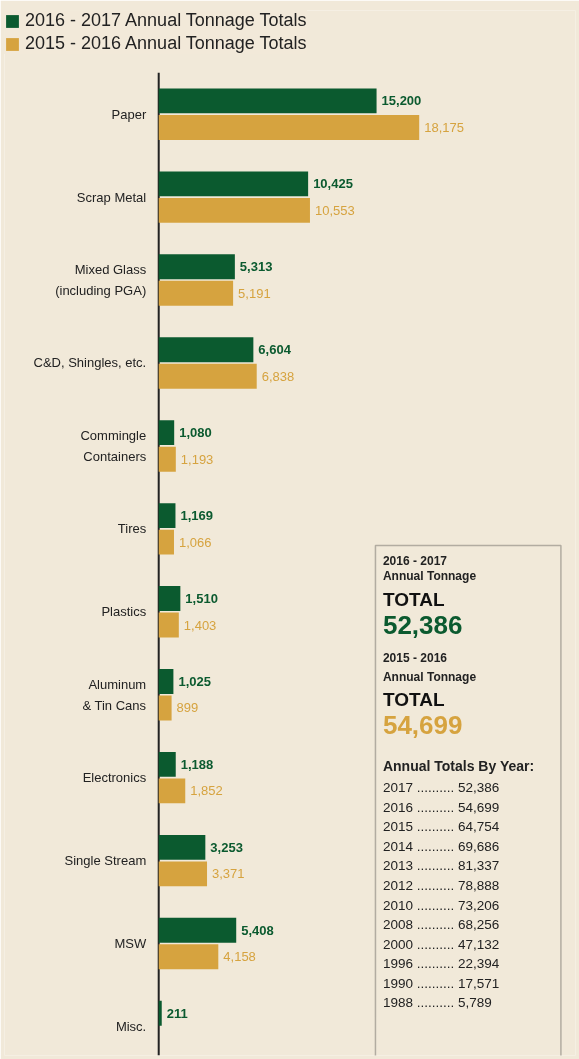  What do you see at coordinates (275, 350) in the screenshot?
I see `data-label: 6,604` at bounding box center [275, 350].